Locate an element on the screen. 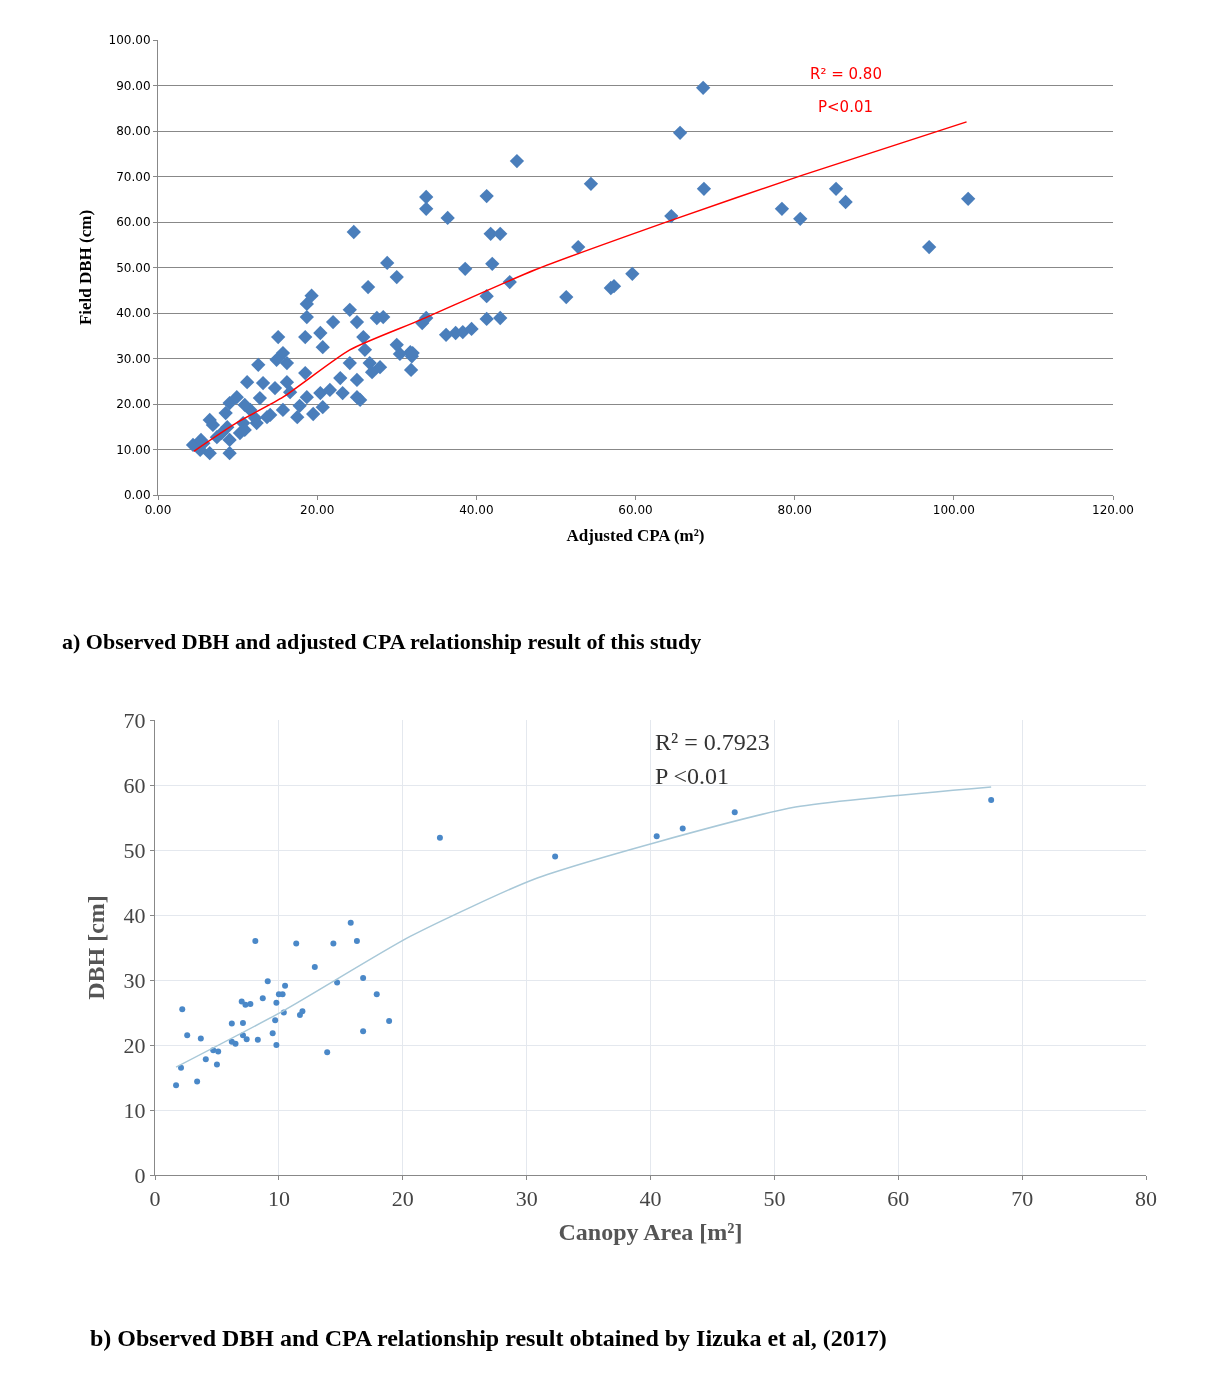 The image size is (1205, 1375). y-tick-label: 90.00 is located at coordinates (133, 85).